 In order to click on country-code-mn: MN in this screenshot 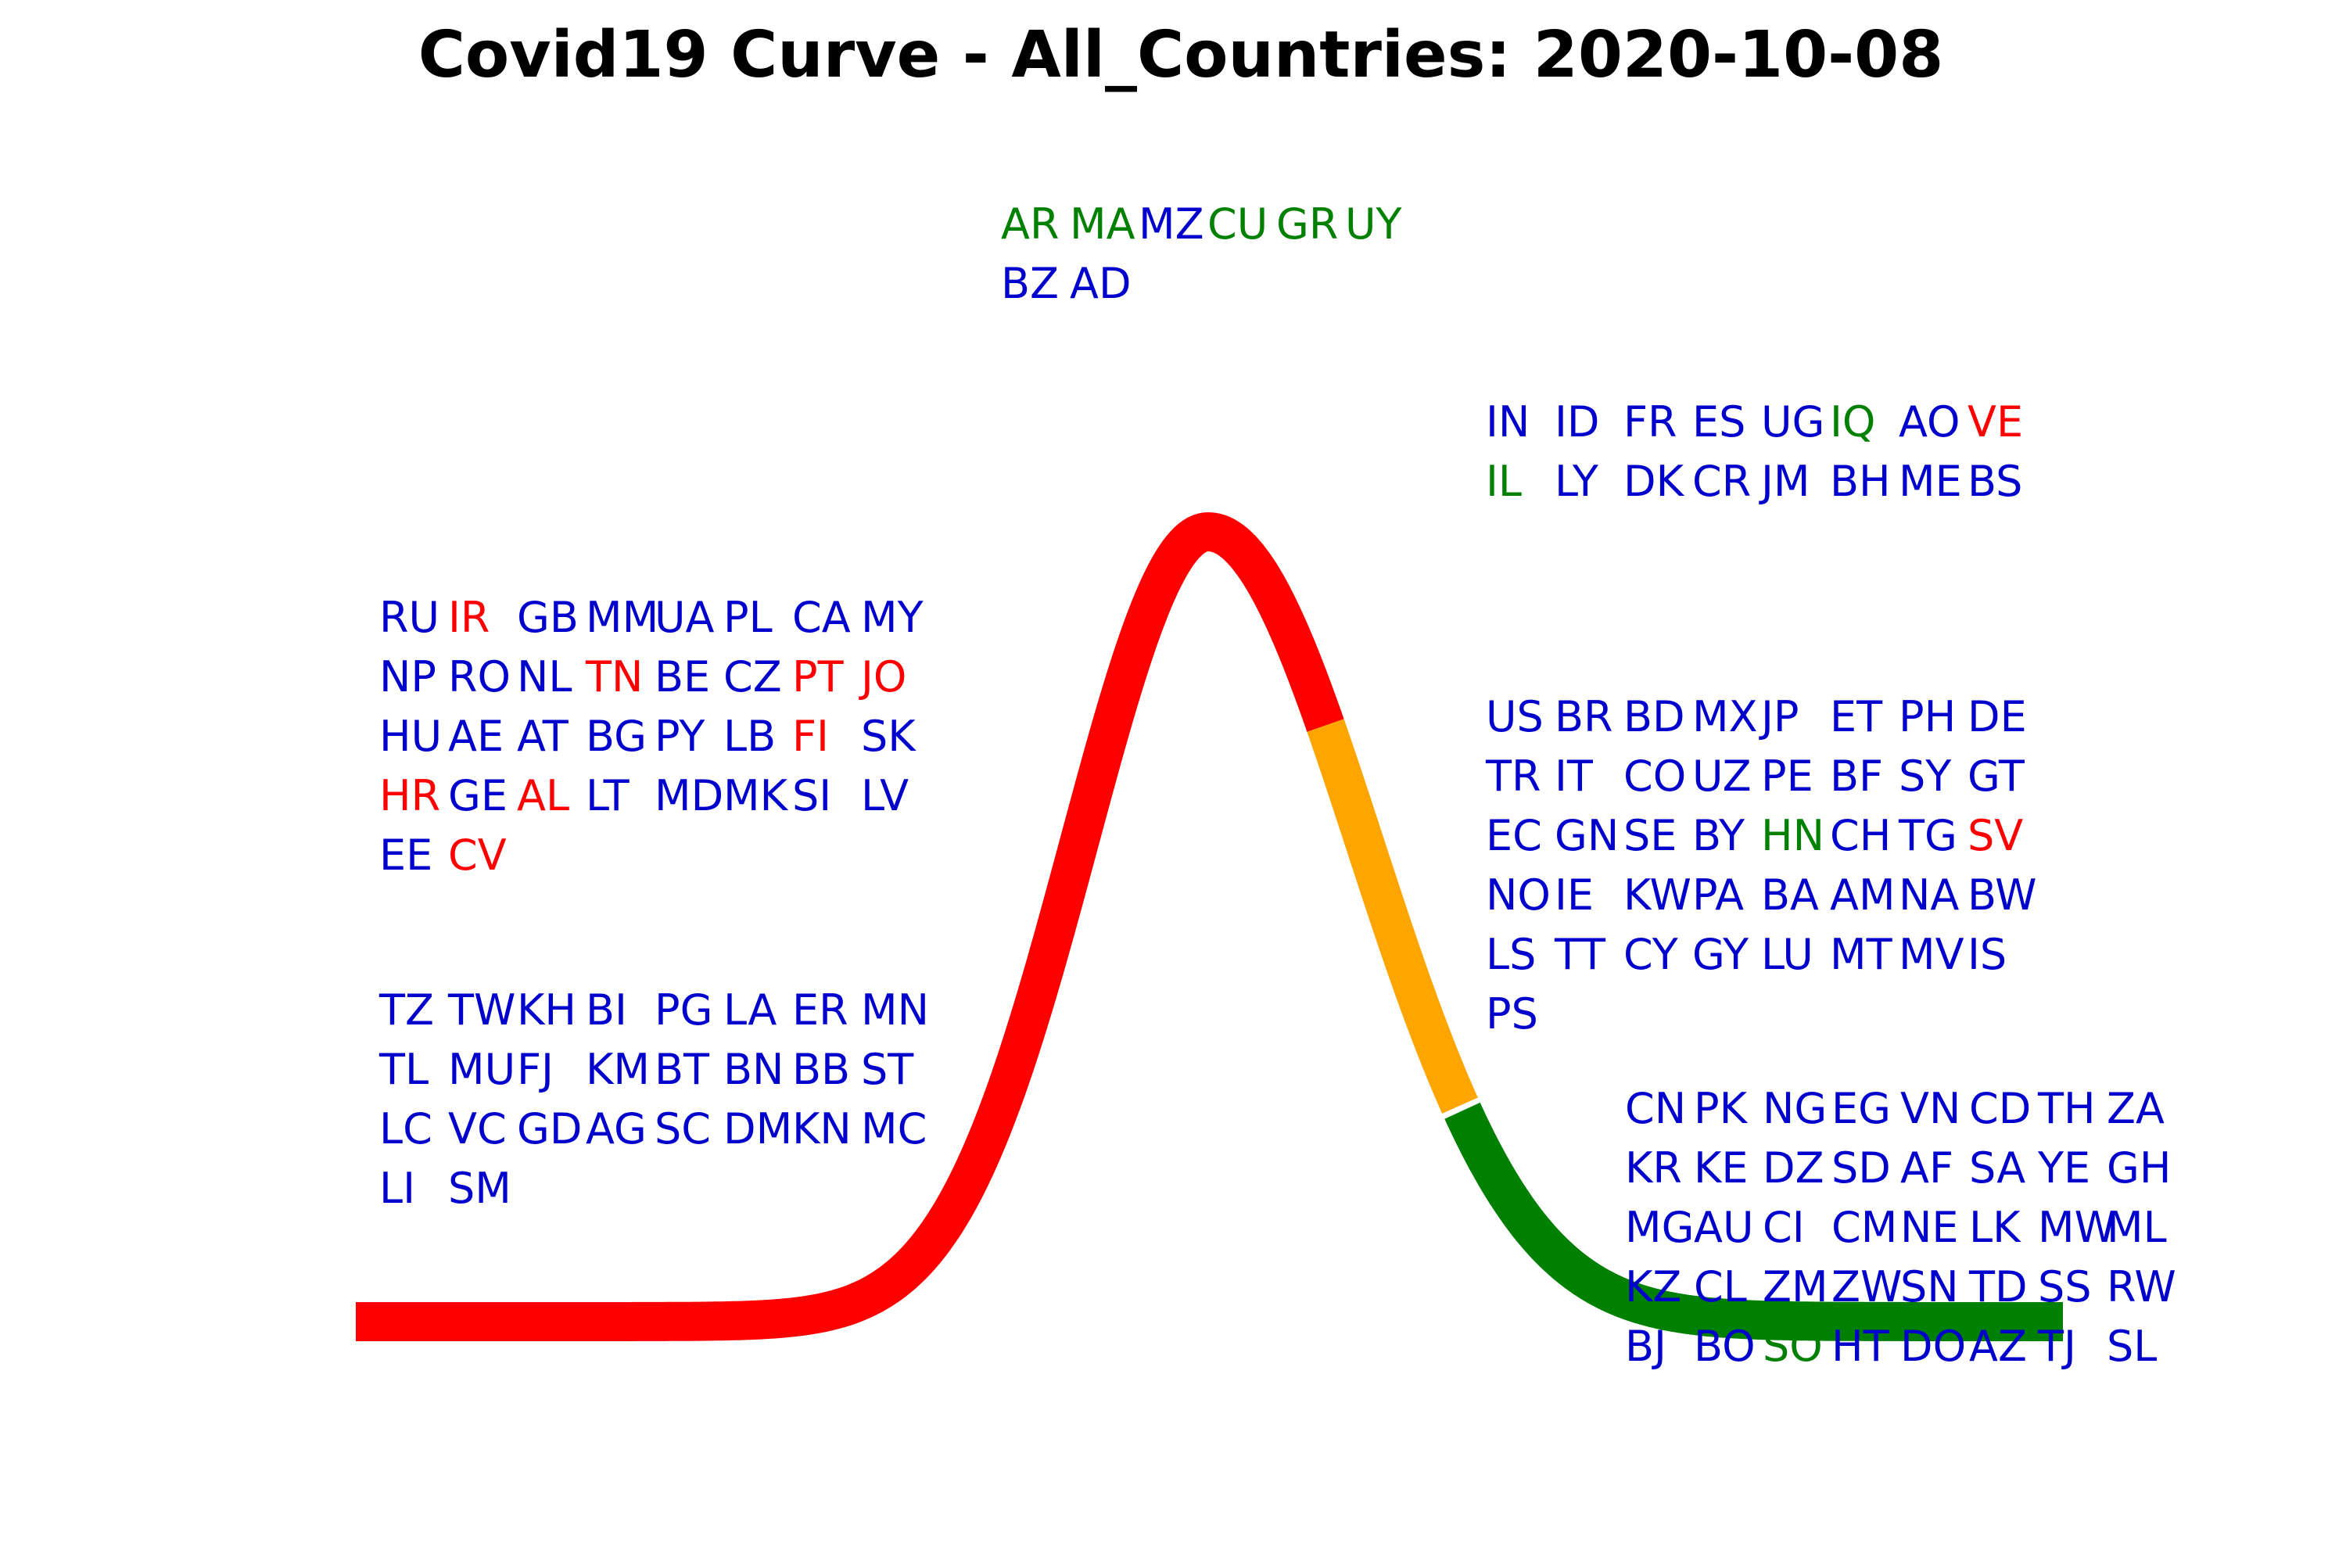, I will do `click(895, 1010)`.